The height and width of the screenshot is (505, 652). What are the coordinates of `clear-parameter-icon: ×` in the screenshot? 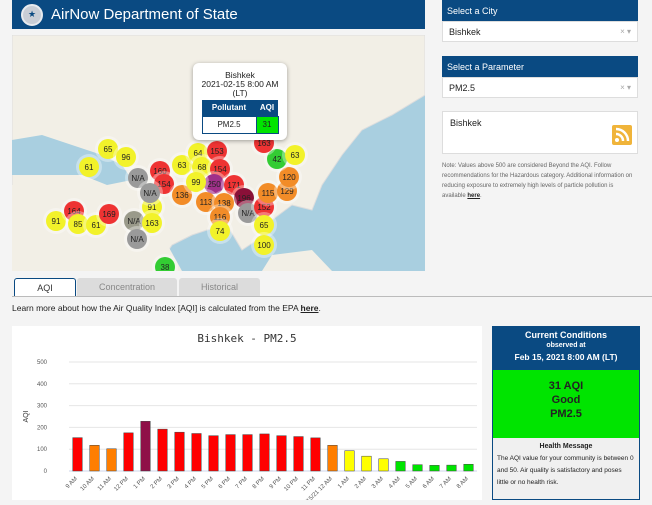 It's located at (622, 87).